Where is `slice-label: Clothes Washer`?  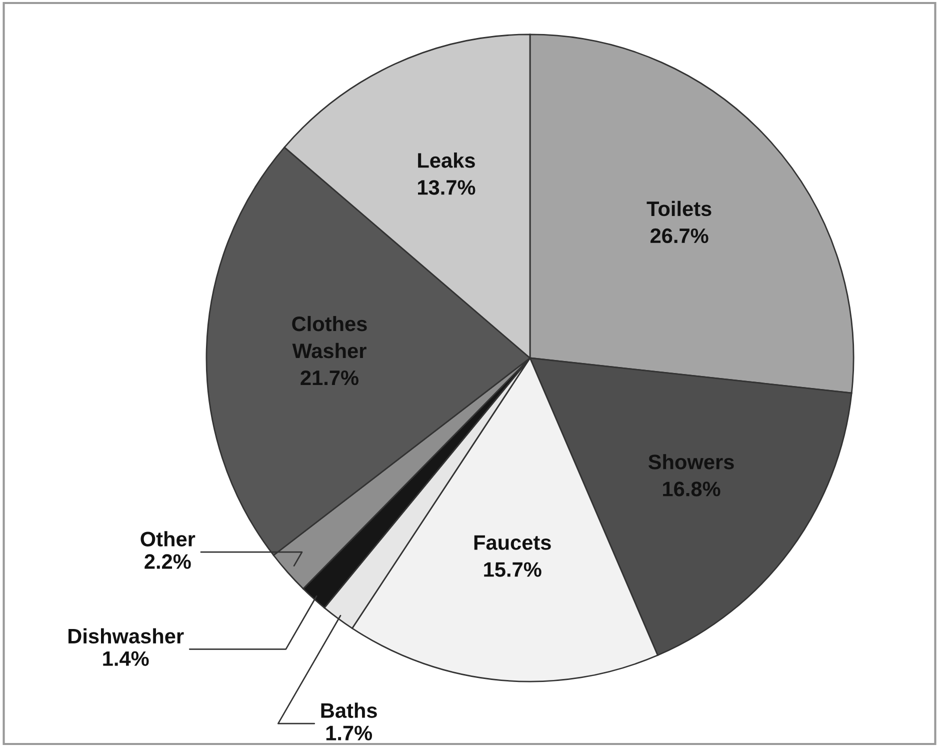 slice-label: Clothes Washer is located at coordinates (329, 337).